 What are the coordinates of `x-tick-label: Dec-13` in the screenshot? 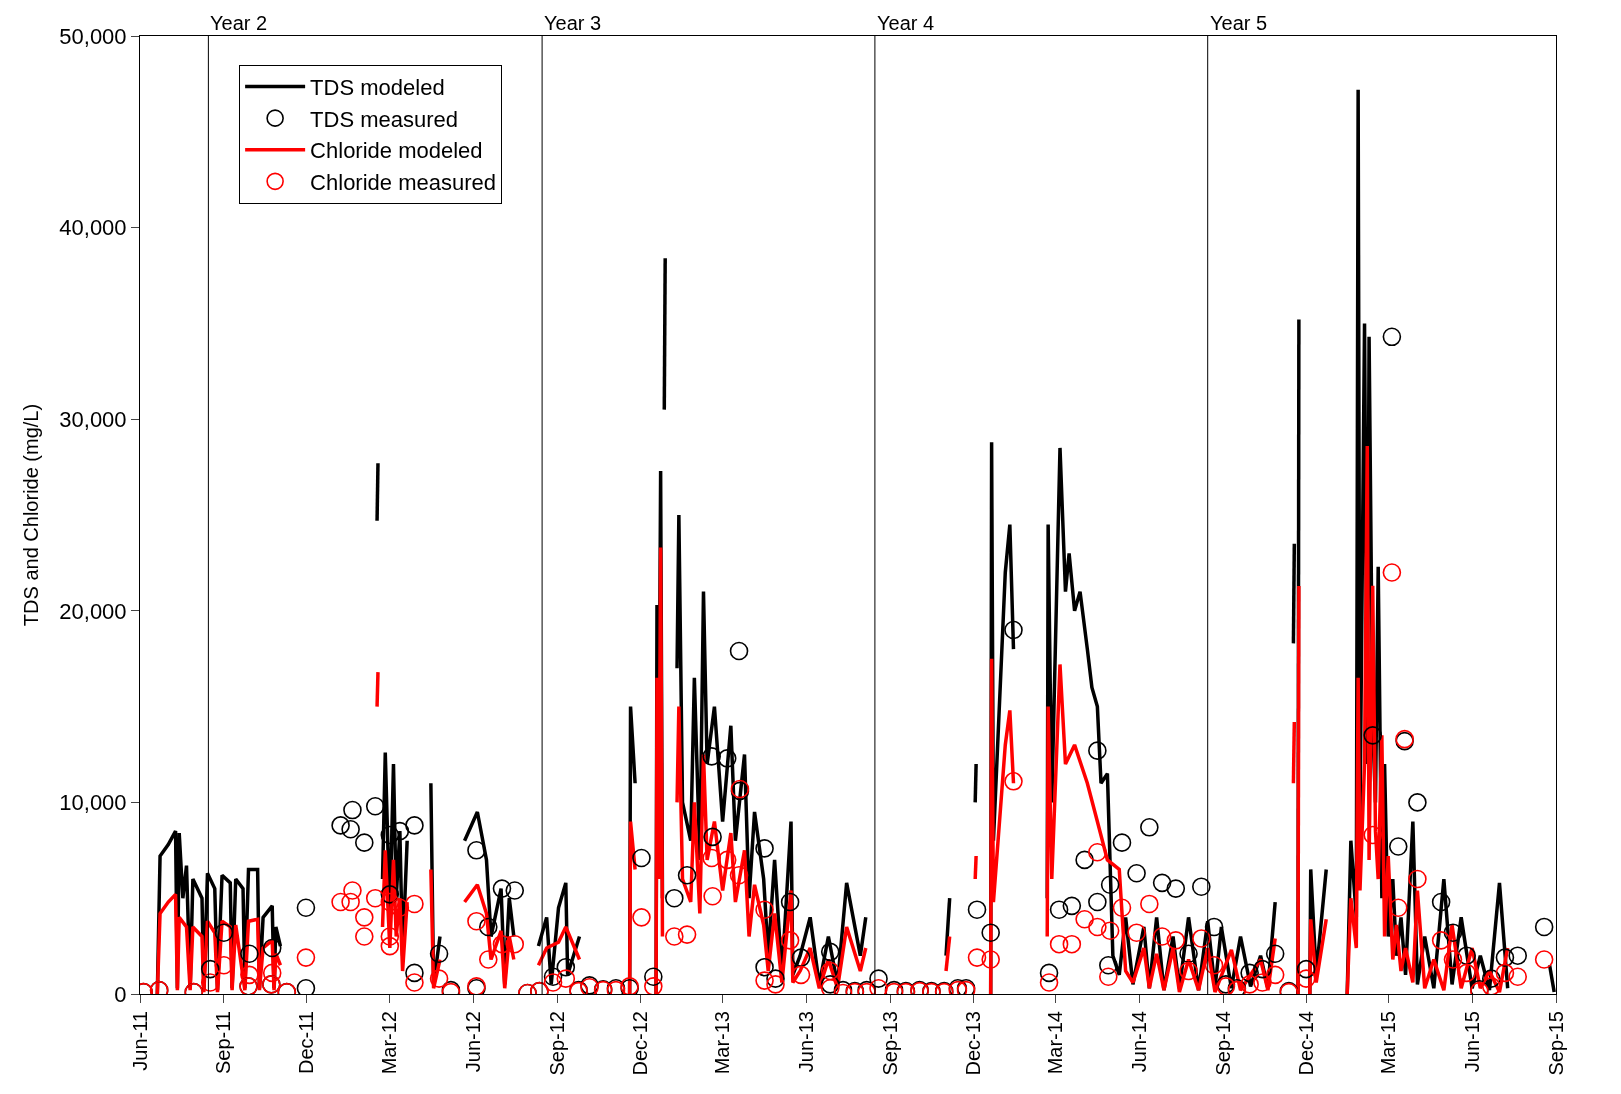 It's located at (972, 1043).